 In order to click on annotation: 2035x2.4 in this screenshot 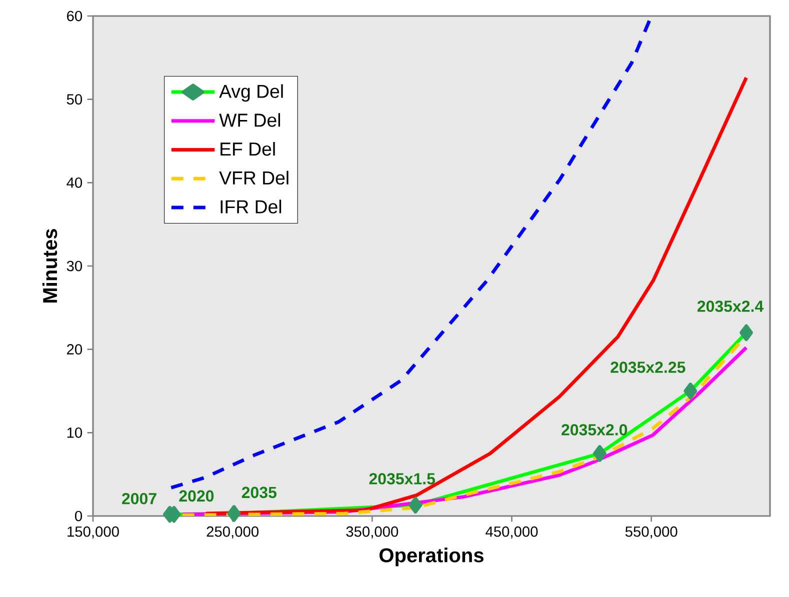, I will do `click(730, 306)`.